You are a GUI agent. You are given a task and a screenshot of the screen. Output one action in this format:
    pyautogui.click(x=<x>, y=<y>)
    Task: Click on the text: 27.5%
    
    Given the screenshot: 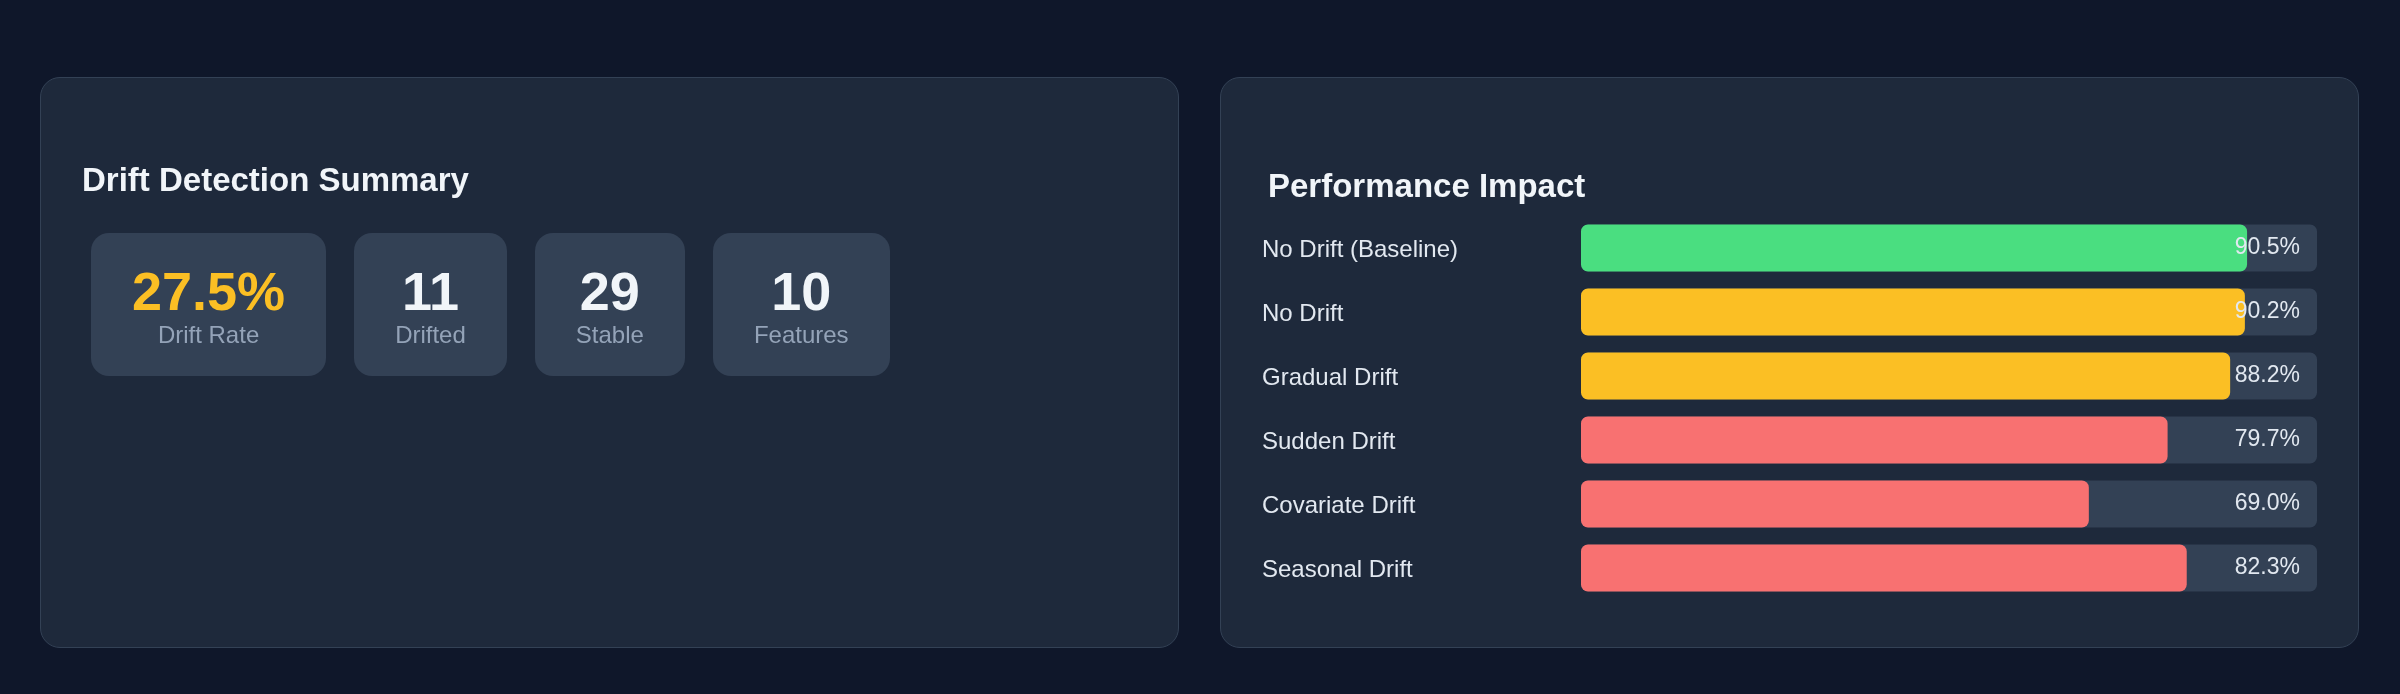 What is the action you would take?
    pyautogui.click(x=209, y=291)
    